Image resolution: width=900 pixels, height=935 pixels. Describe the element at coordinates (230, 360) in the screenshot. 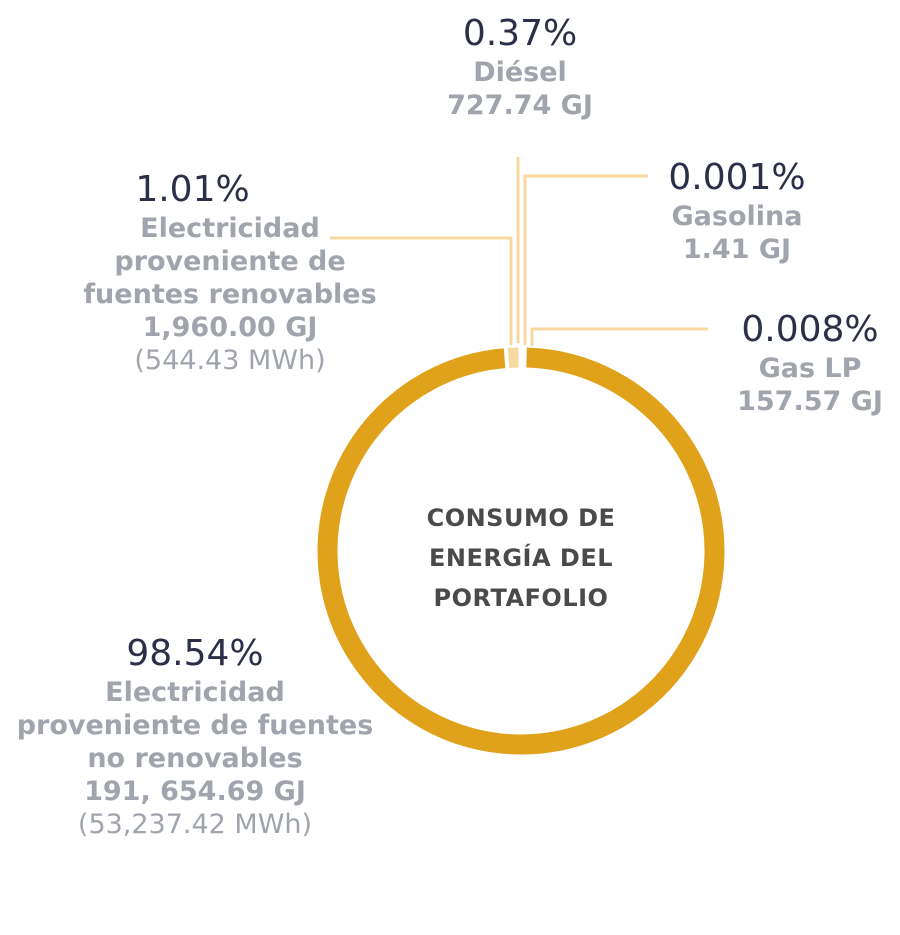

I see `alt-amount-renewable: (544.43 MWh)` at that location.